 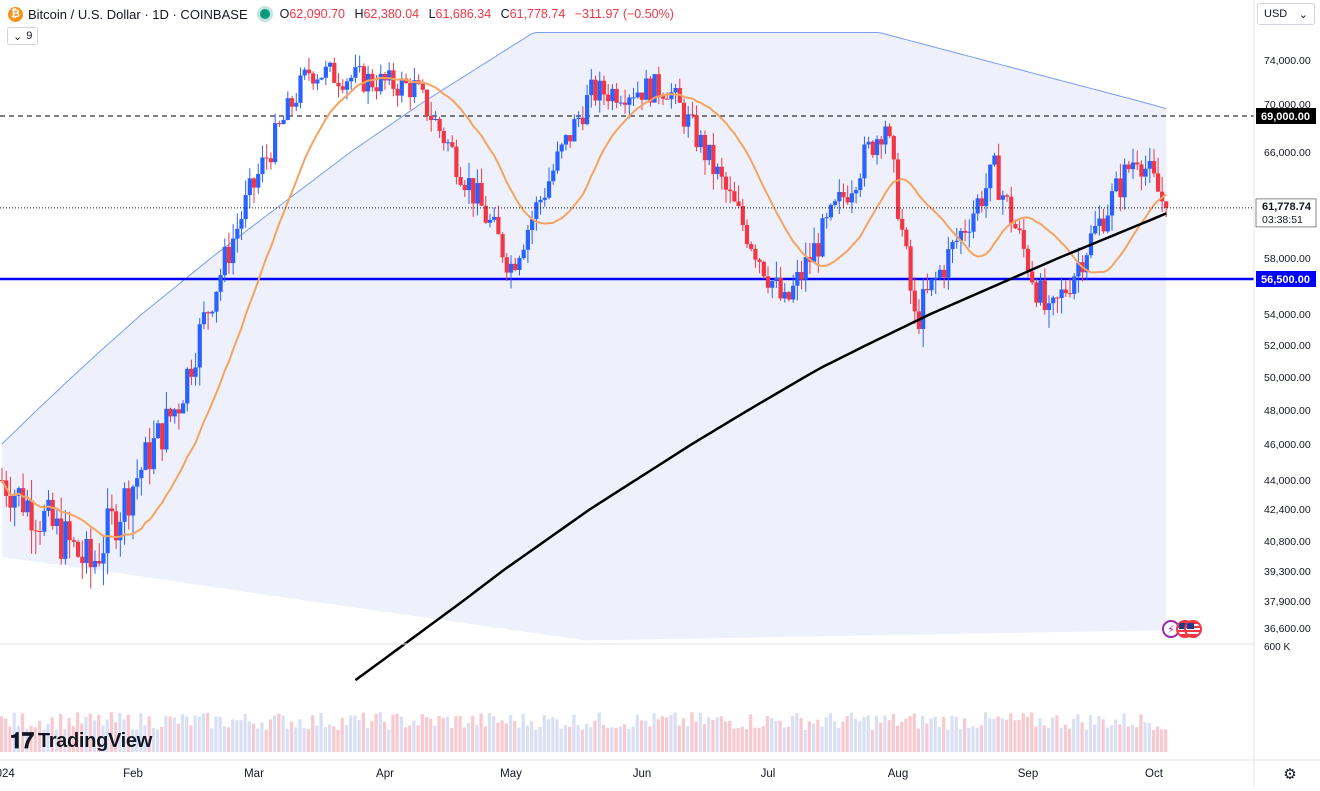 I want to click on price-line-tag, so click(x=1286, y=279).